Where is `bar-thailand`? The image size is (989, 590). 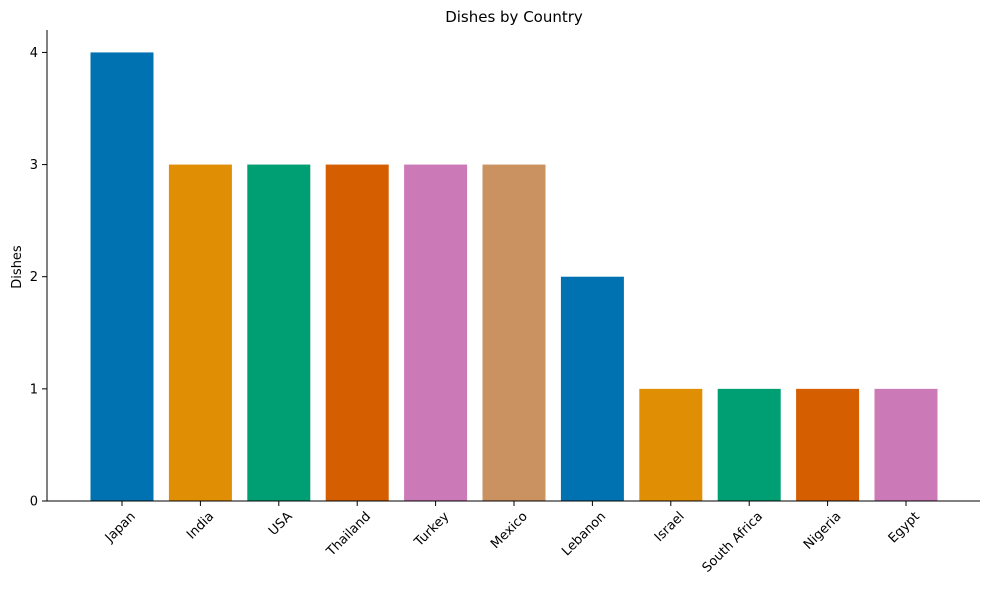 bar-thailand is located at coordinates (357, 333).